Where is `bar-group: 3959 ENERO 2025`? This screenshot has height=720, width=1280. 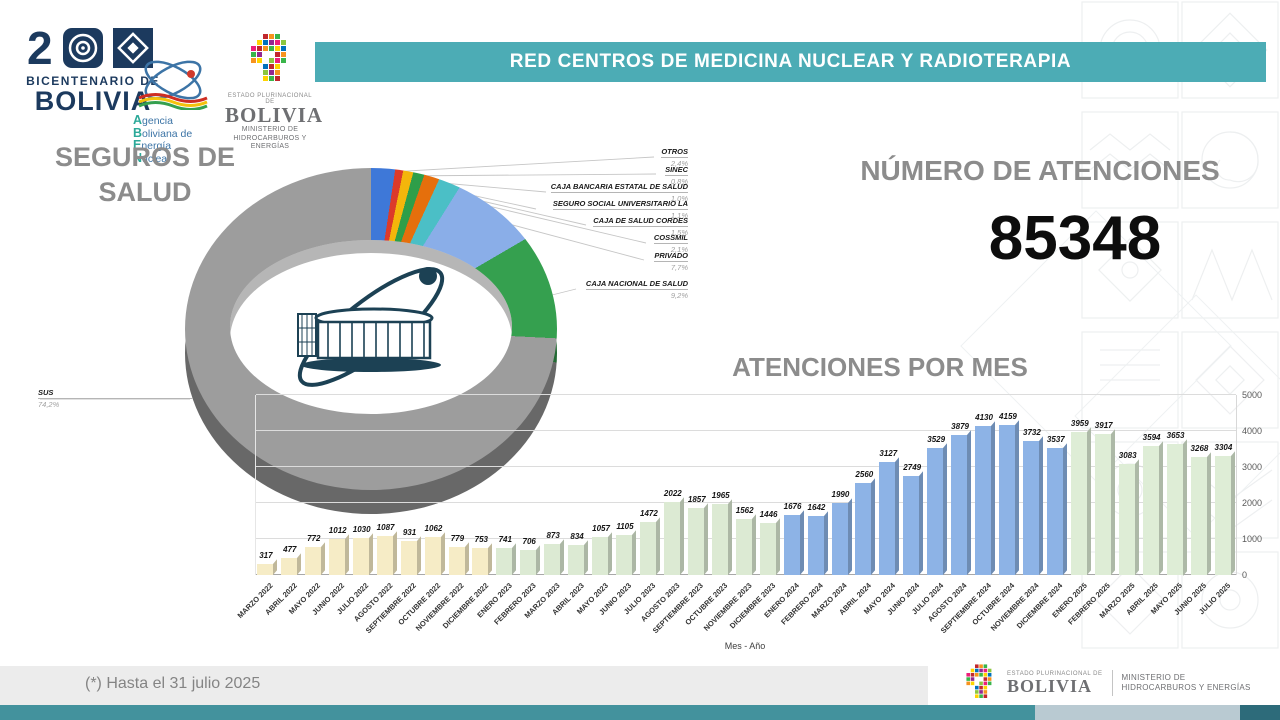
bar-group: 3959 ENERO 2025 is located at coordinates (1071, 507).